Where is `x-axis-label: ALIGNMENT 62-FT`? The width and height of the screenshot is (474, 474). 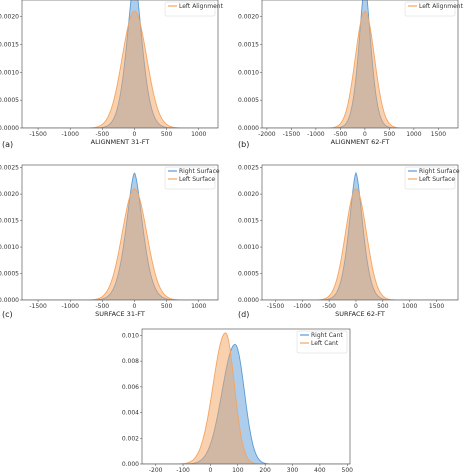 x-axis-label: ALIGNMENT 62-FT is located at coordinates (360, 142).